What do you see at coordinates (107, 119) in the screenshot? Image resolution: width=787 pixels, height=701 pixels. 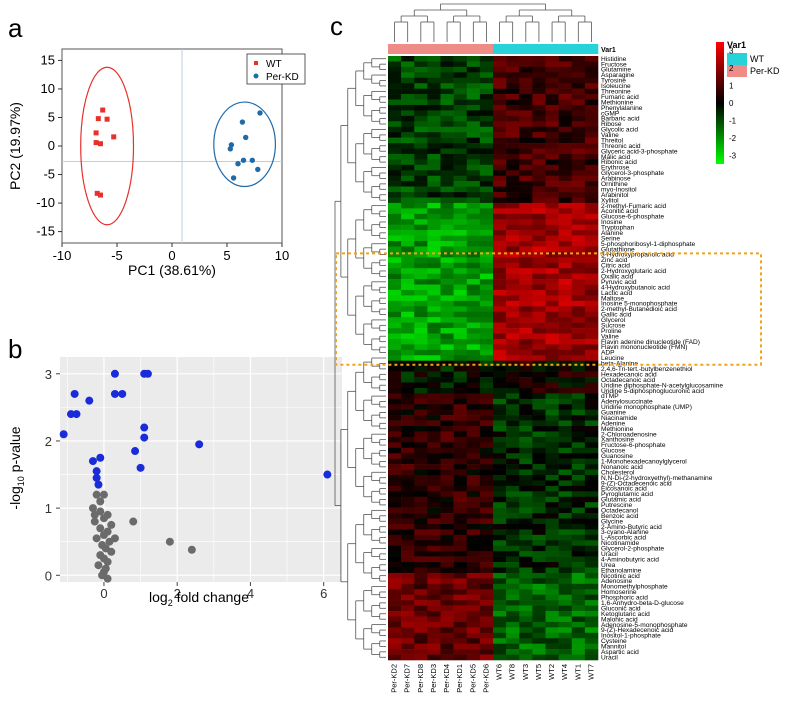 I see `pca-point-wt` at bounding box center [107, 119].